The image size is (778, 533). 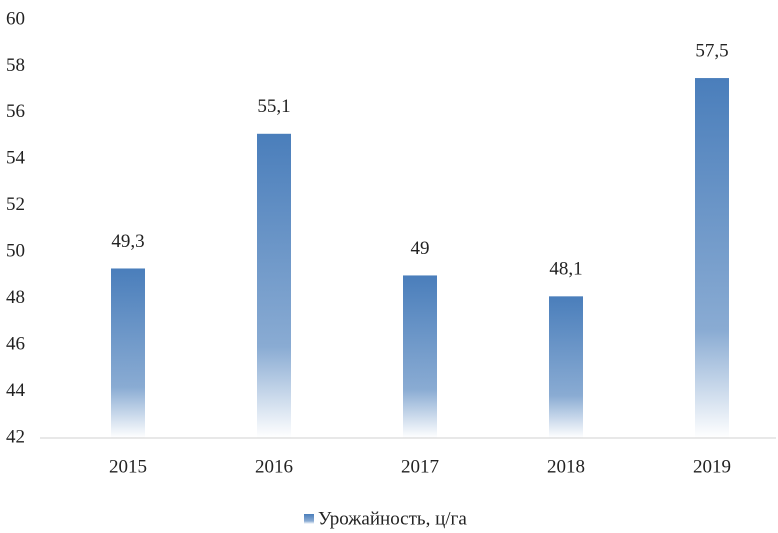 What do you see at coordinates (273, 106) in the screenshot?
I see `value-label: 55,1` at bounding box center [273, 106].